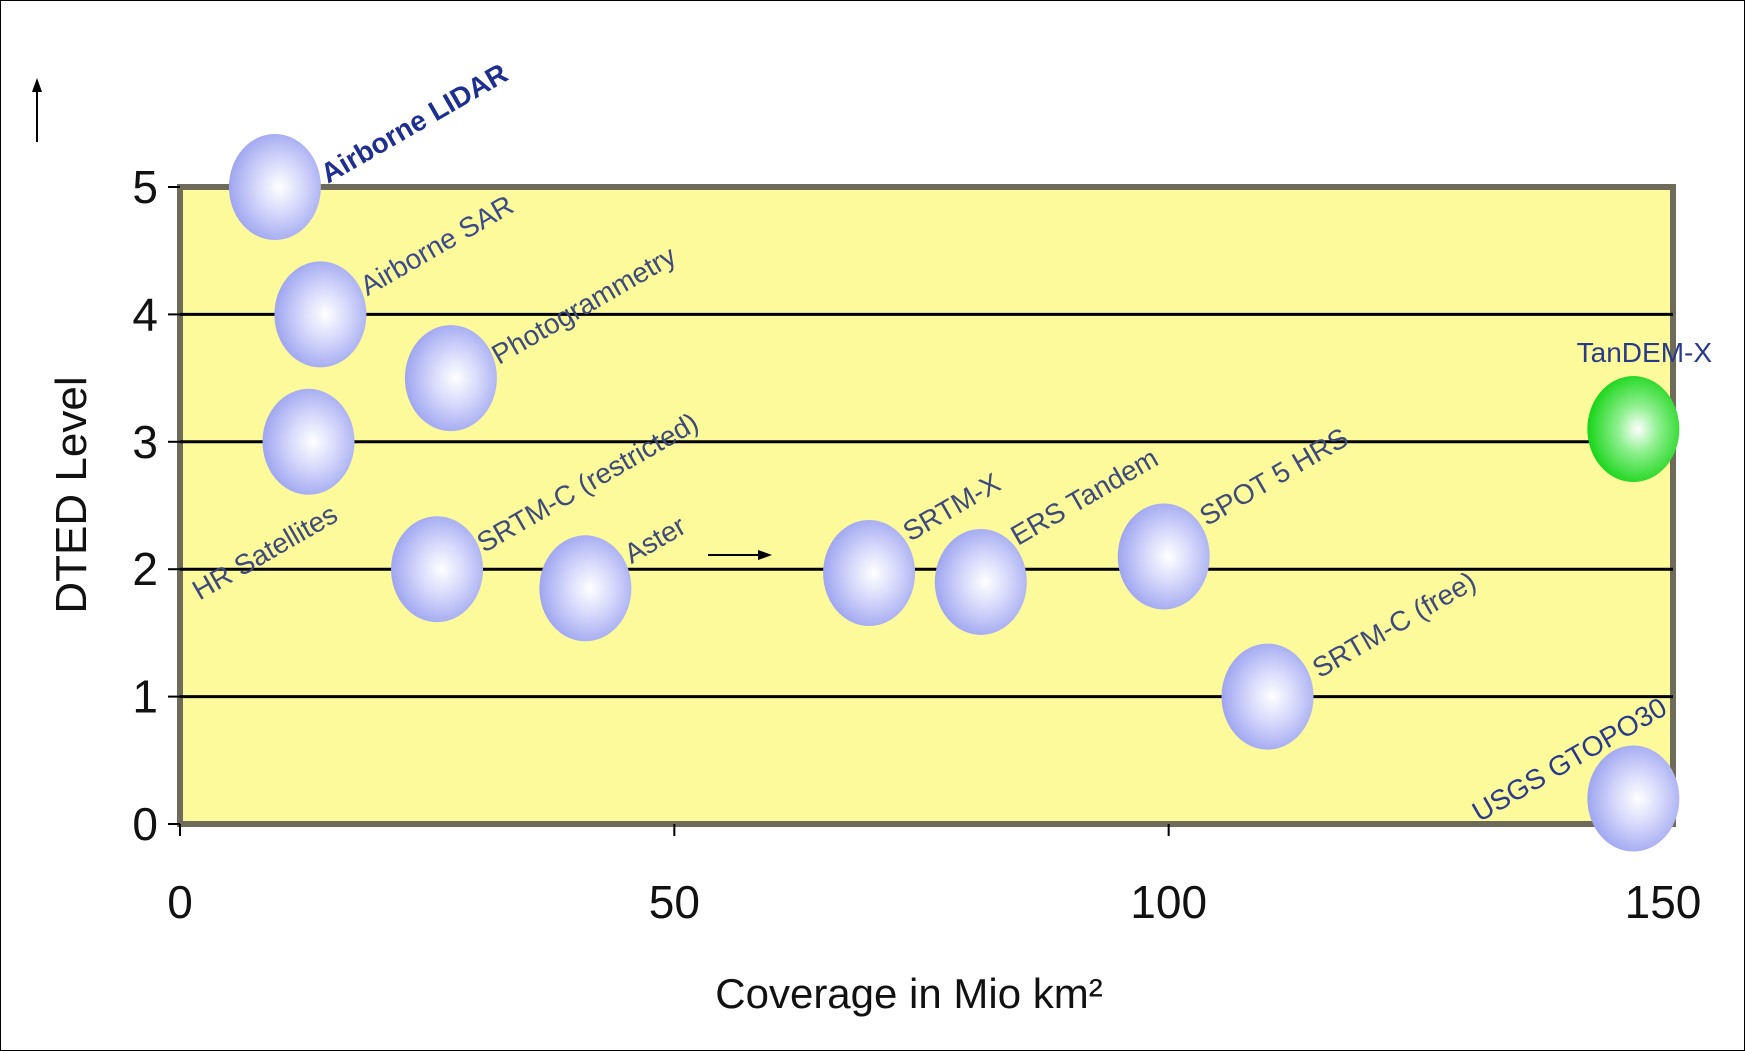  What do you see at coordinates (145, 697) in the screenshot?
I see `y-tick-label: 1` at bounding box center [145, 697].